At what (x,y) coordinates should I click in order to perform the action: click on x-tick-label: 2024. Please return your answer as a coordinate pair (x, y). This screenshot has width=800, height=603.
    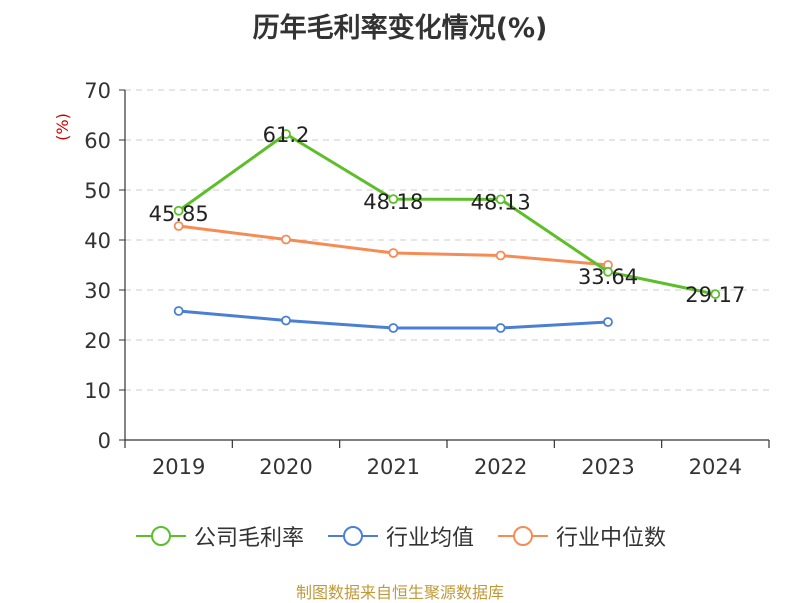
    Looking at the image, I should click on (715, 467).